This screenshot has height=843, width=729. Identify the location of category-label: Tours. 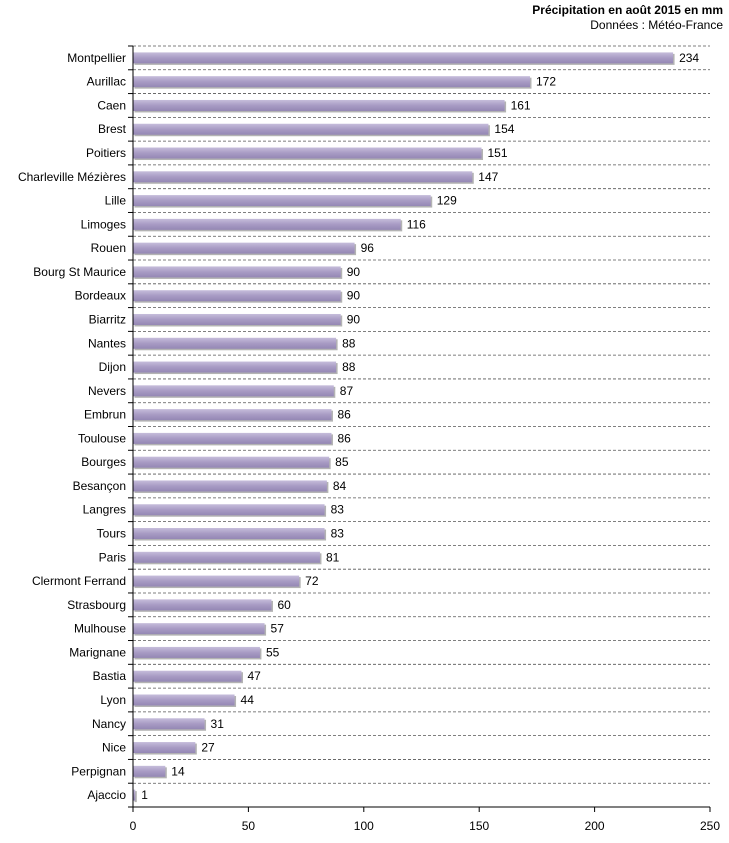
(111, 534).